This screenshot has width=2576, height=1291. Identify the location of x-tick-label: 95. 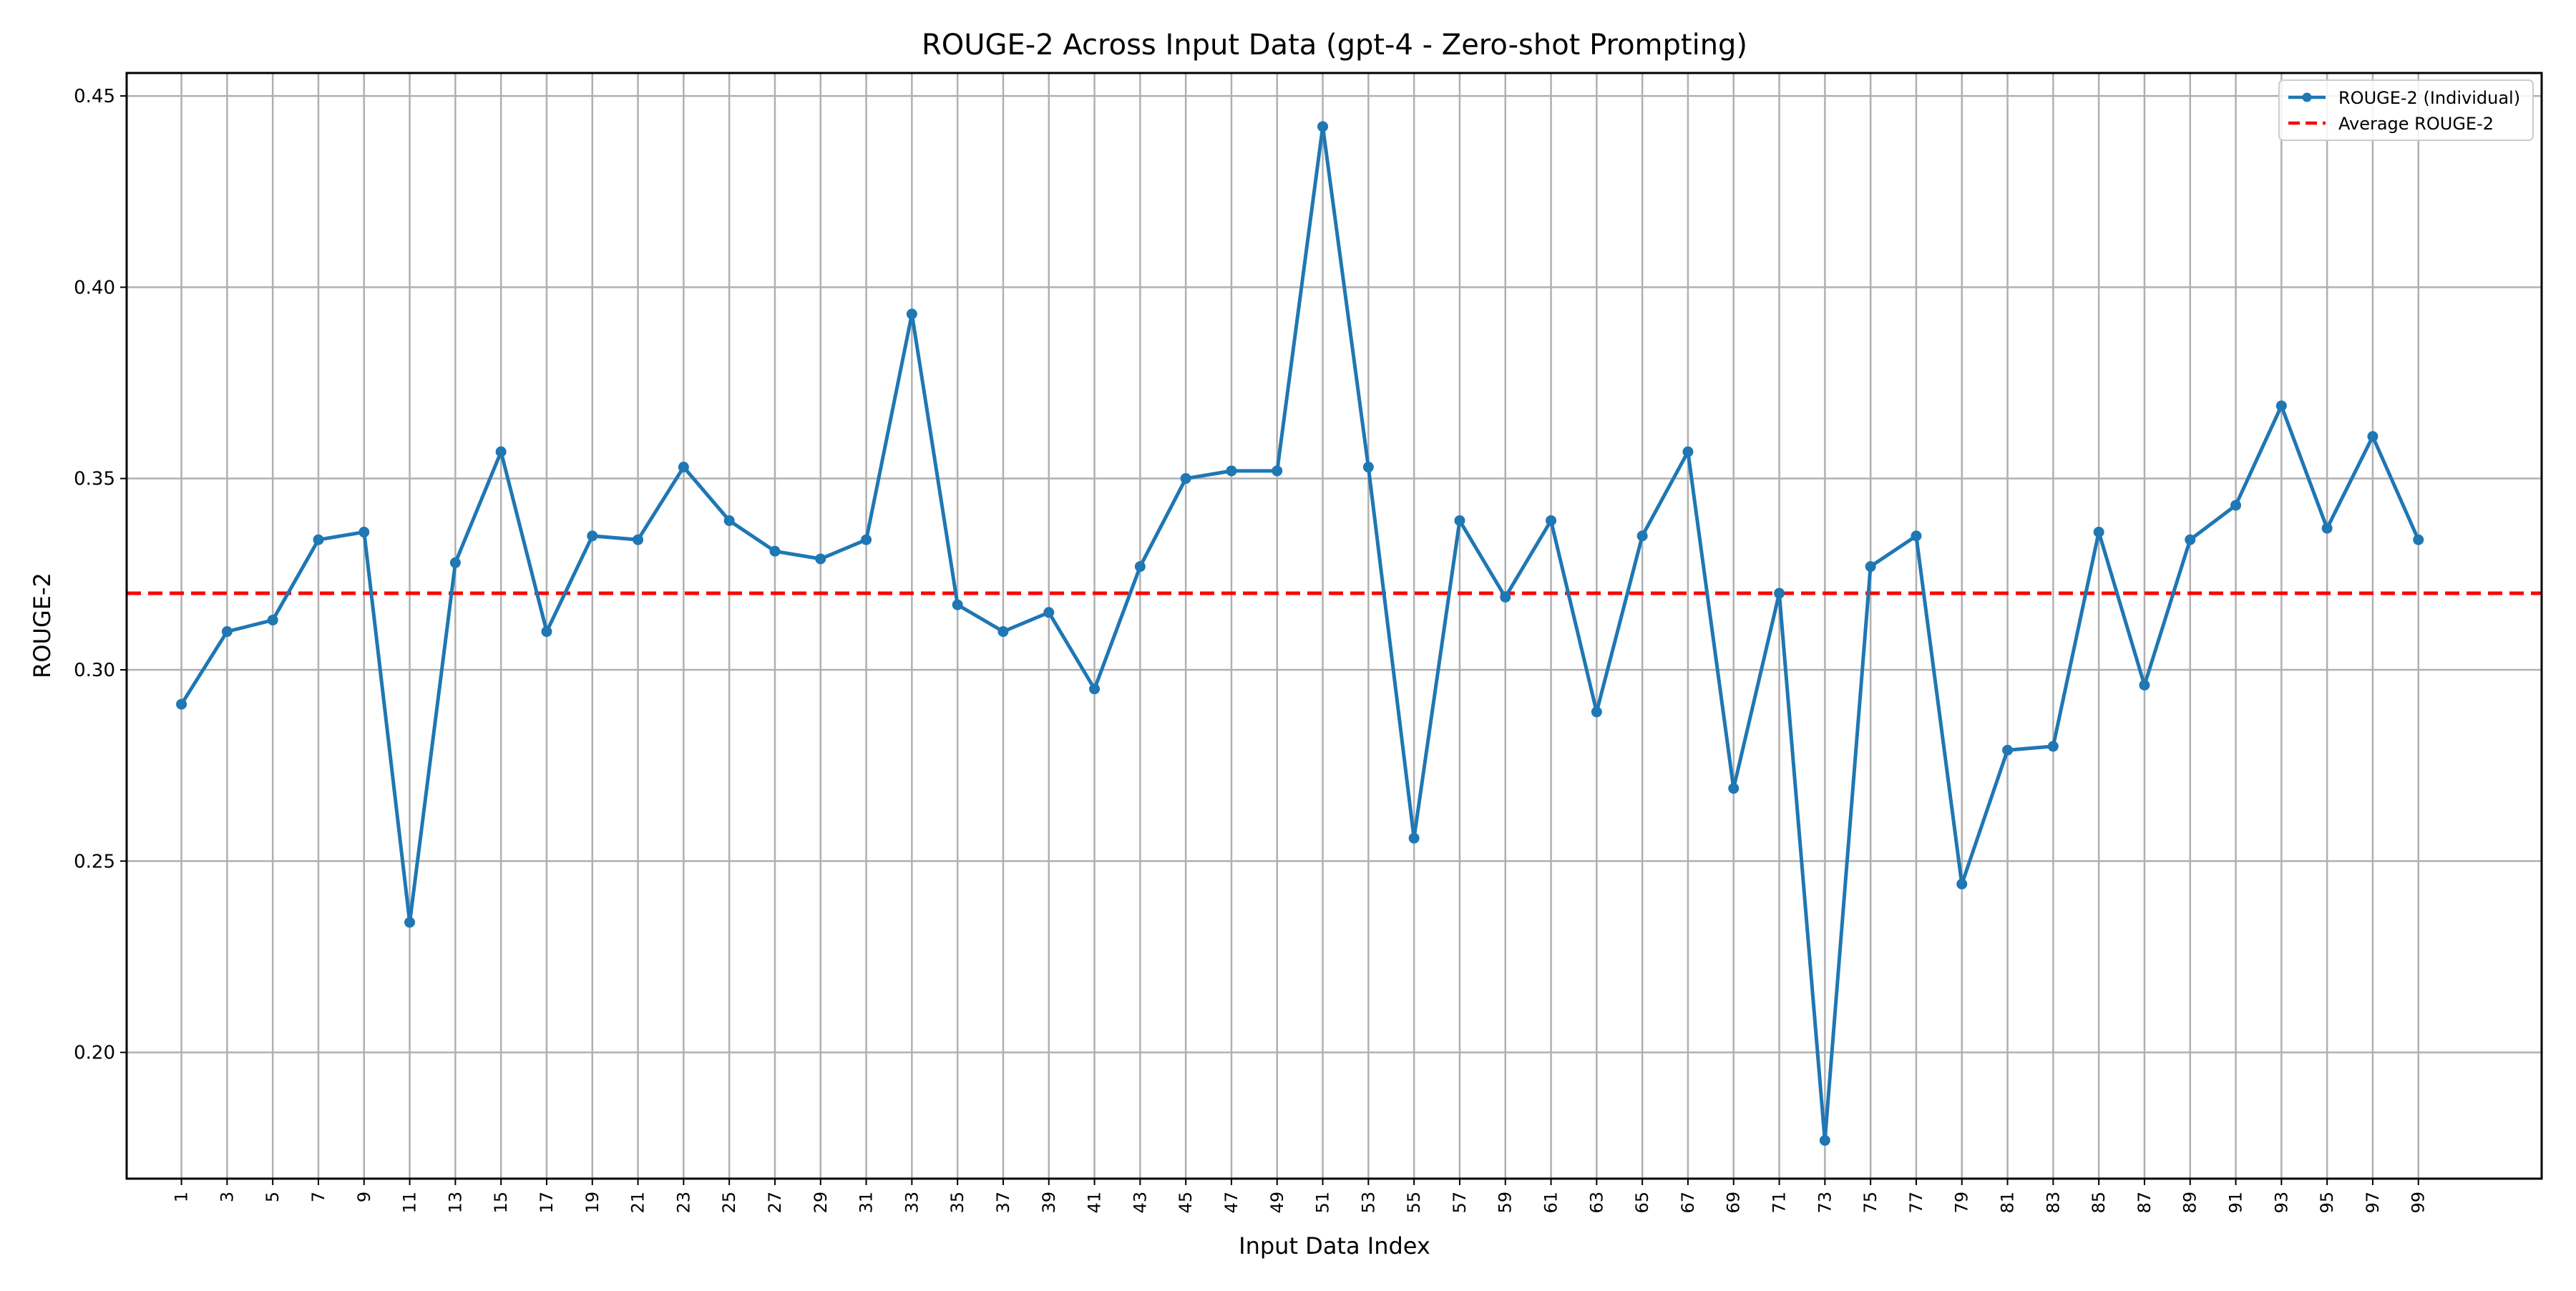
(2327, 1203).